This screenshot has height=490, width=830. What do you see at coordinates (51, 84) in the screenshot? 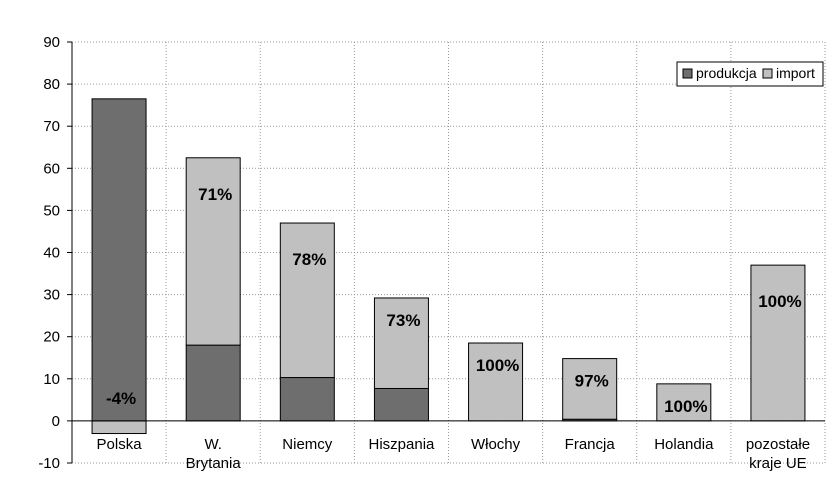
I see `y-tick-label: 80` at bounding box center [51, 84].